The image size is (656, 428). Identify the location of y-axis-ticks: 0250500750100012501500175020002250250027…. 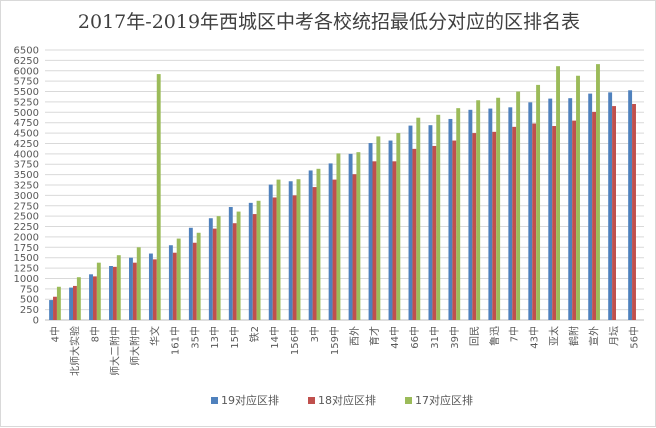
(26, 186).